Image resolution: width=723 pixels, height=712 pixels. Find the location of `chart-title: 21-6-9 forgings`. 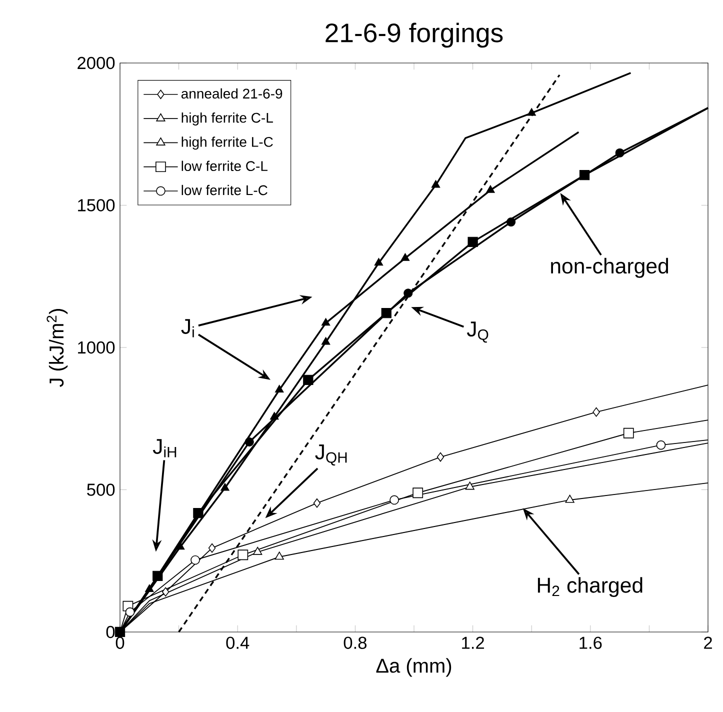

chart-title: 21-6-9 forgings is located at coordinates (414, 35).